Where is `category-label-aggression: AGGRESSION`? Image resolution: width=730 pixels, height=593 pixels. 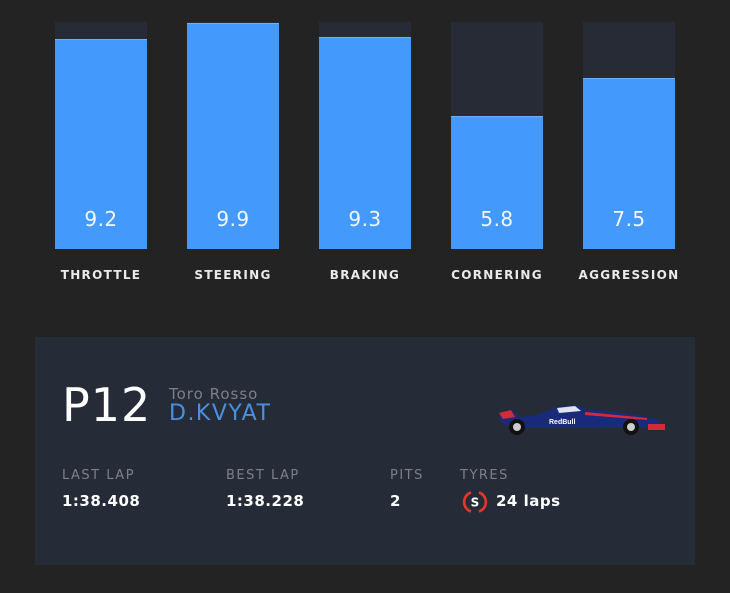 category-label-aggression: AGGRESSION is located at coordinates (629, 275).